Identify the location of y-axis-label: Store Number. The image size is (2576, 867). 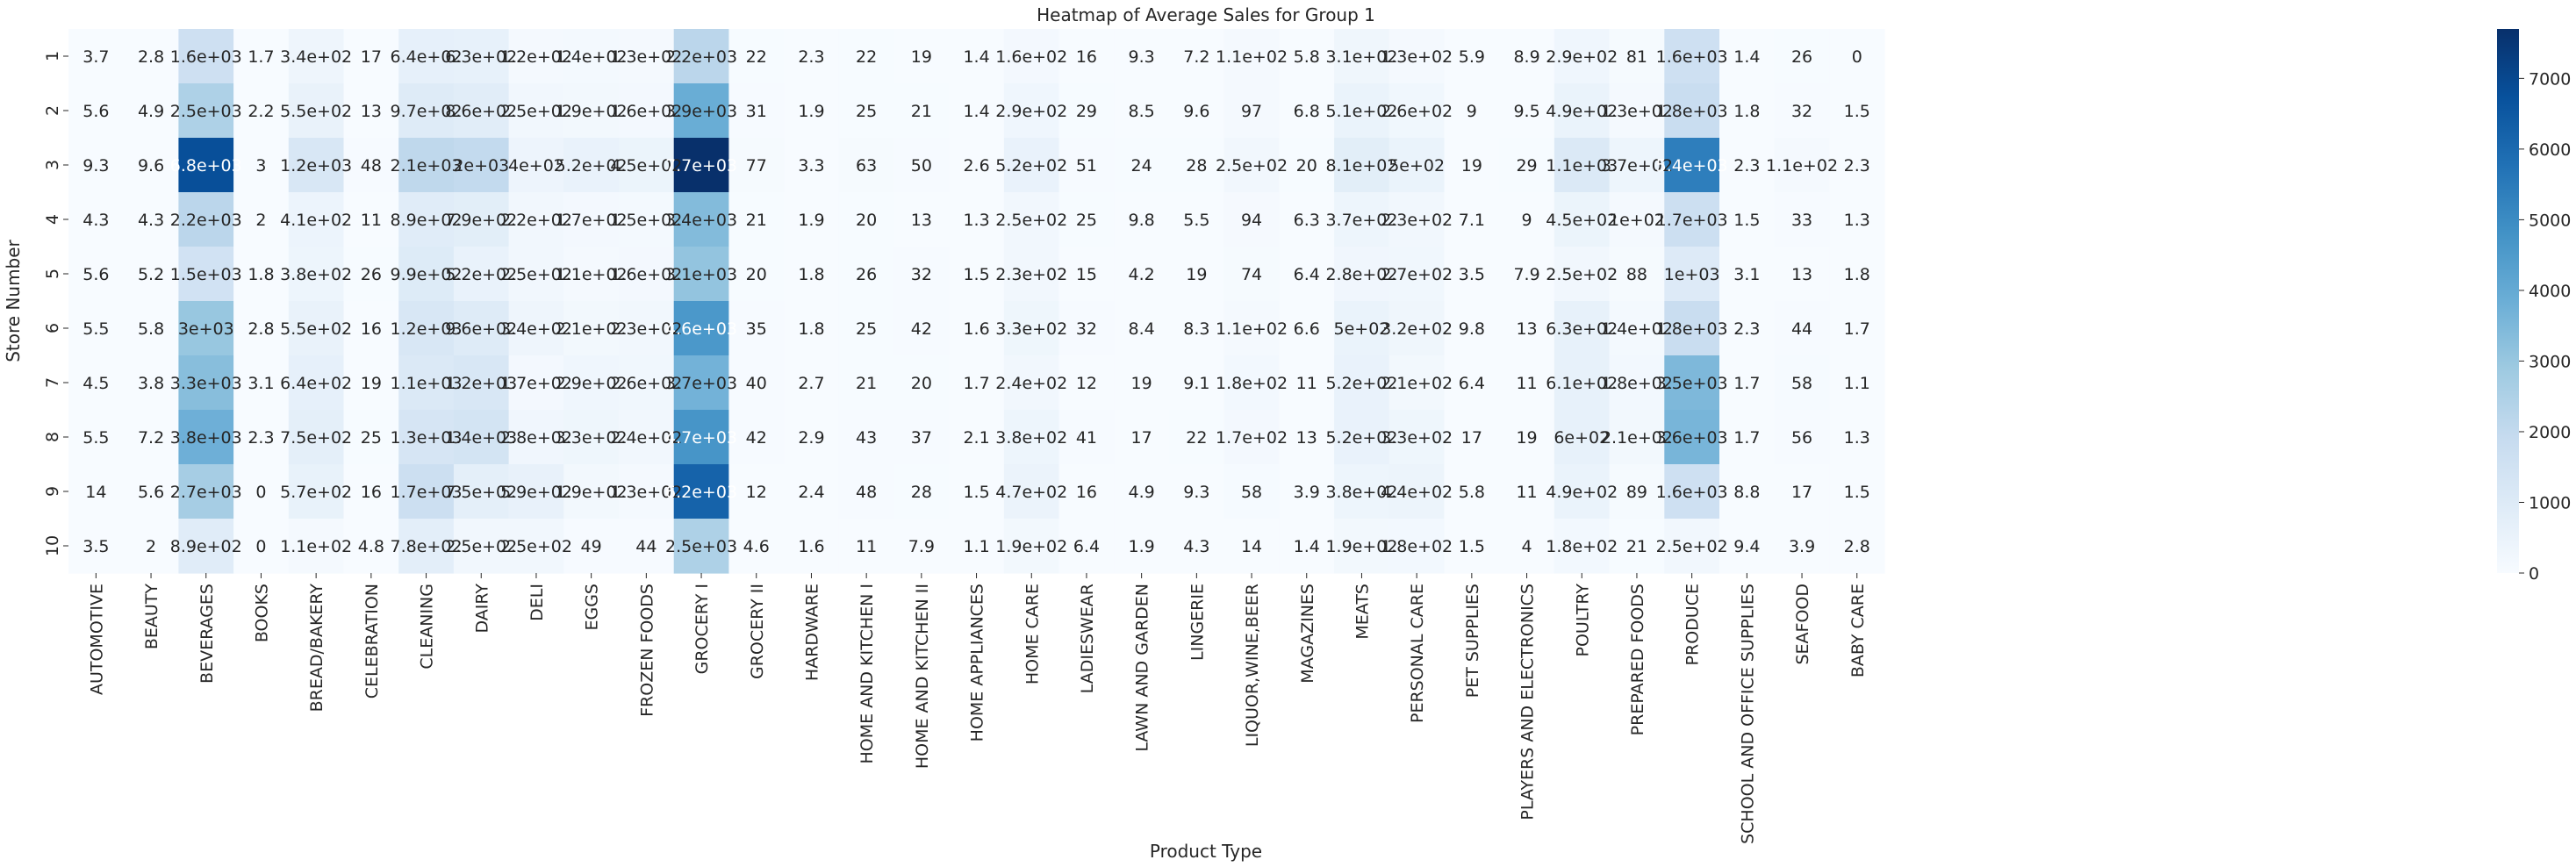
(14, 301).